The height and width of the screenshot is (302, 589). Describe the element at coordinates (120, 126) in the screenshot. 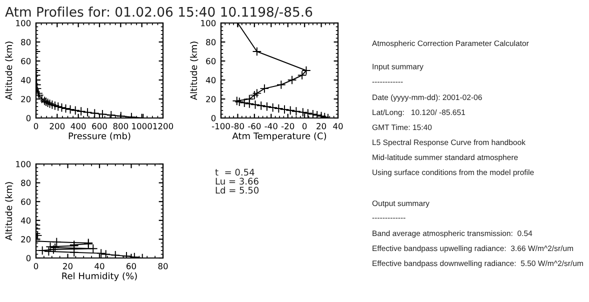

I see `x-tick-label: 800` at that location.